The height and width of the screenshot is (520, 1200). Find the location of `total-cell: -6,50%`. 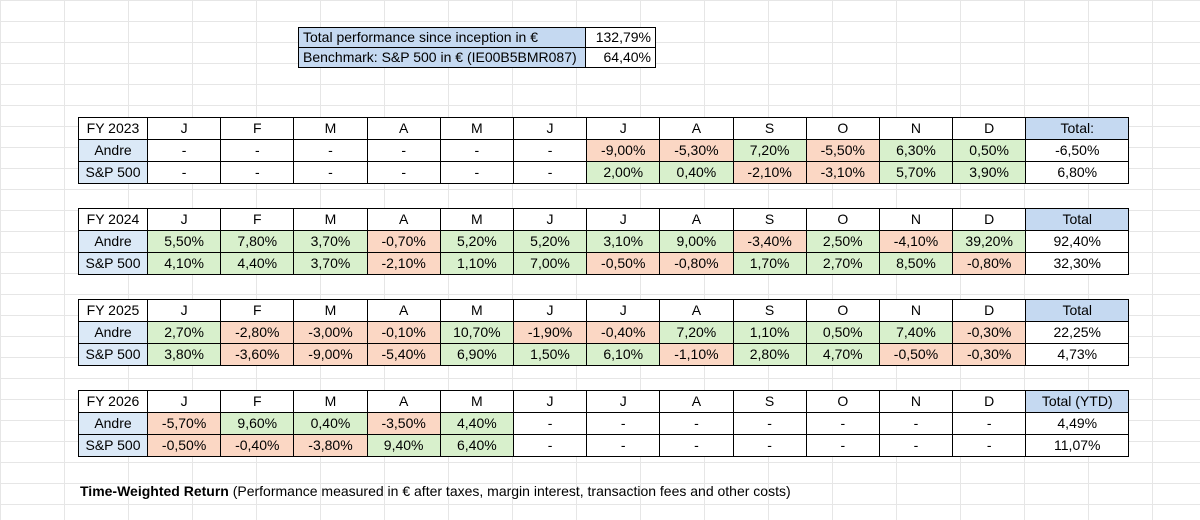

total-cell: -6,50% is located at coordinates (1077, 150).